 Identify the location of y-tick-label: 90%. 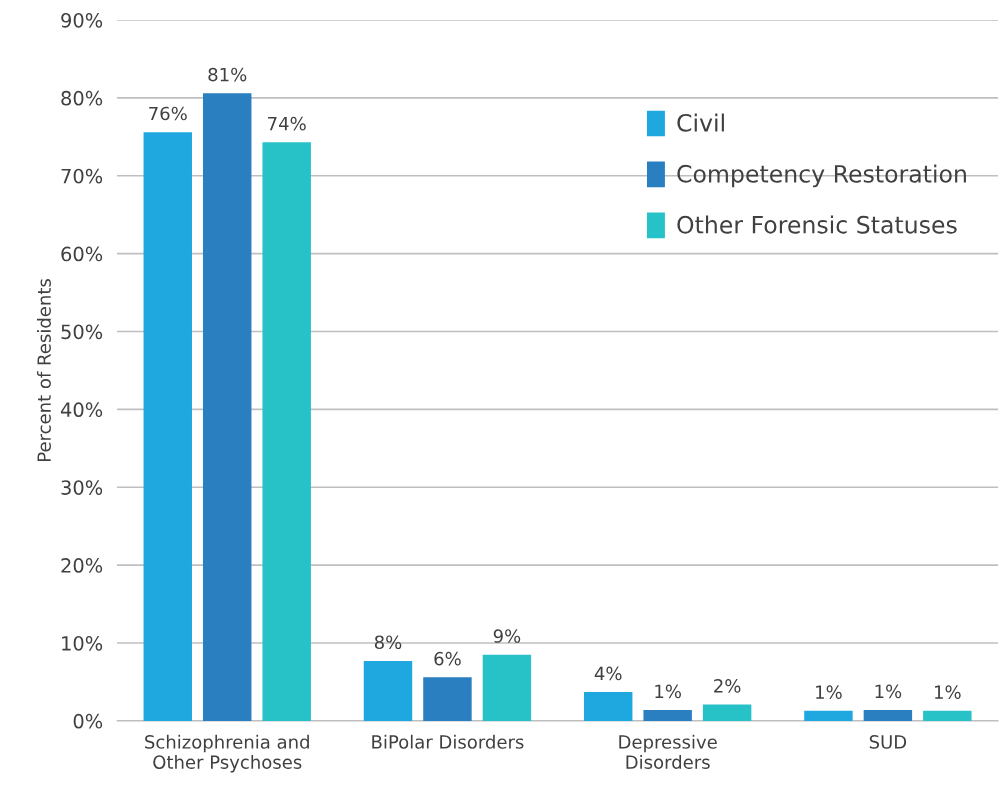
(82, 20).